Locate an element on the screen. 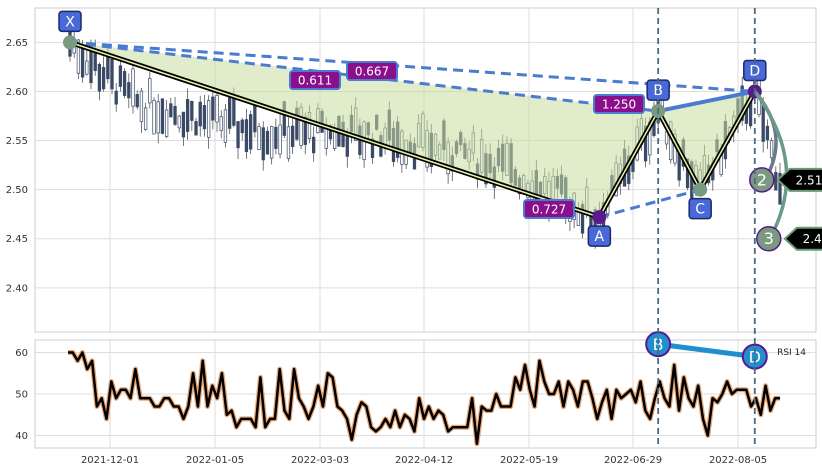 The width and height of the screenshot is (822, 471). target-label: 2.450 is located at coordinates (812, 239).